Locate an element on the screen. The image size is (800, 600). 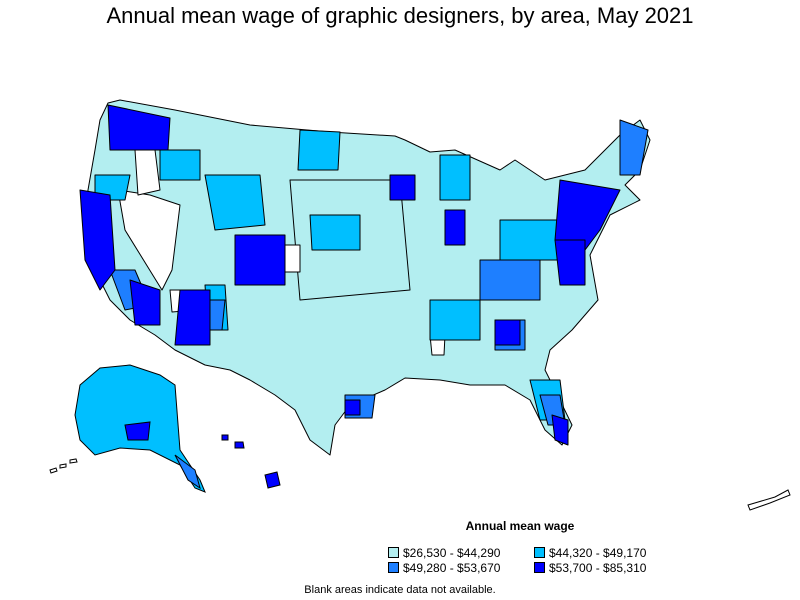
legend-label-2: $44,320 - $49,170 is located at coordinates (598, 553).